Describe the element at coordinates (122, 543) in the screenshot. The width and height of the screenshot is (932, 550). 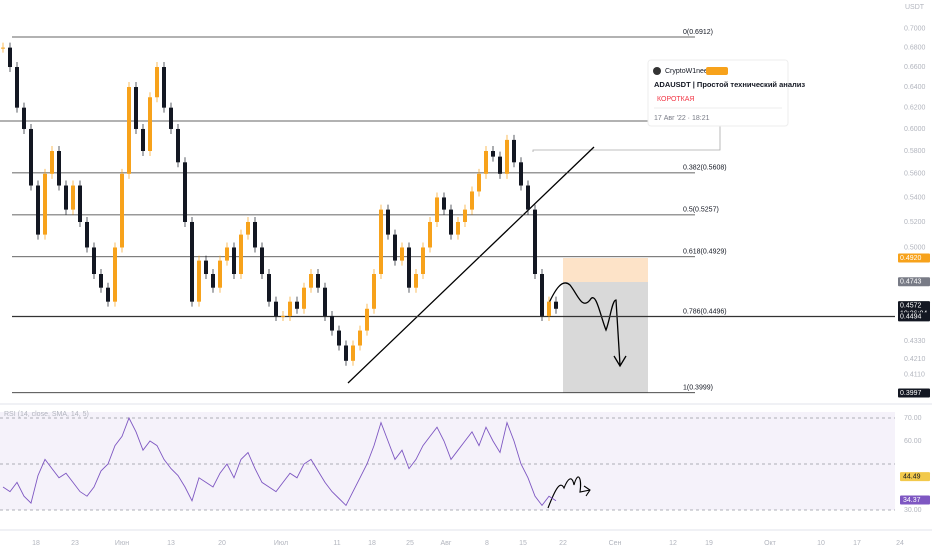
I see `date-label: Июн` at that location.